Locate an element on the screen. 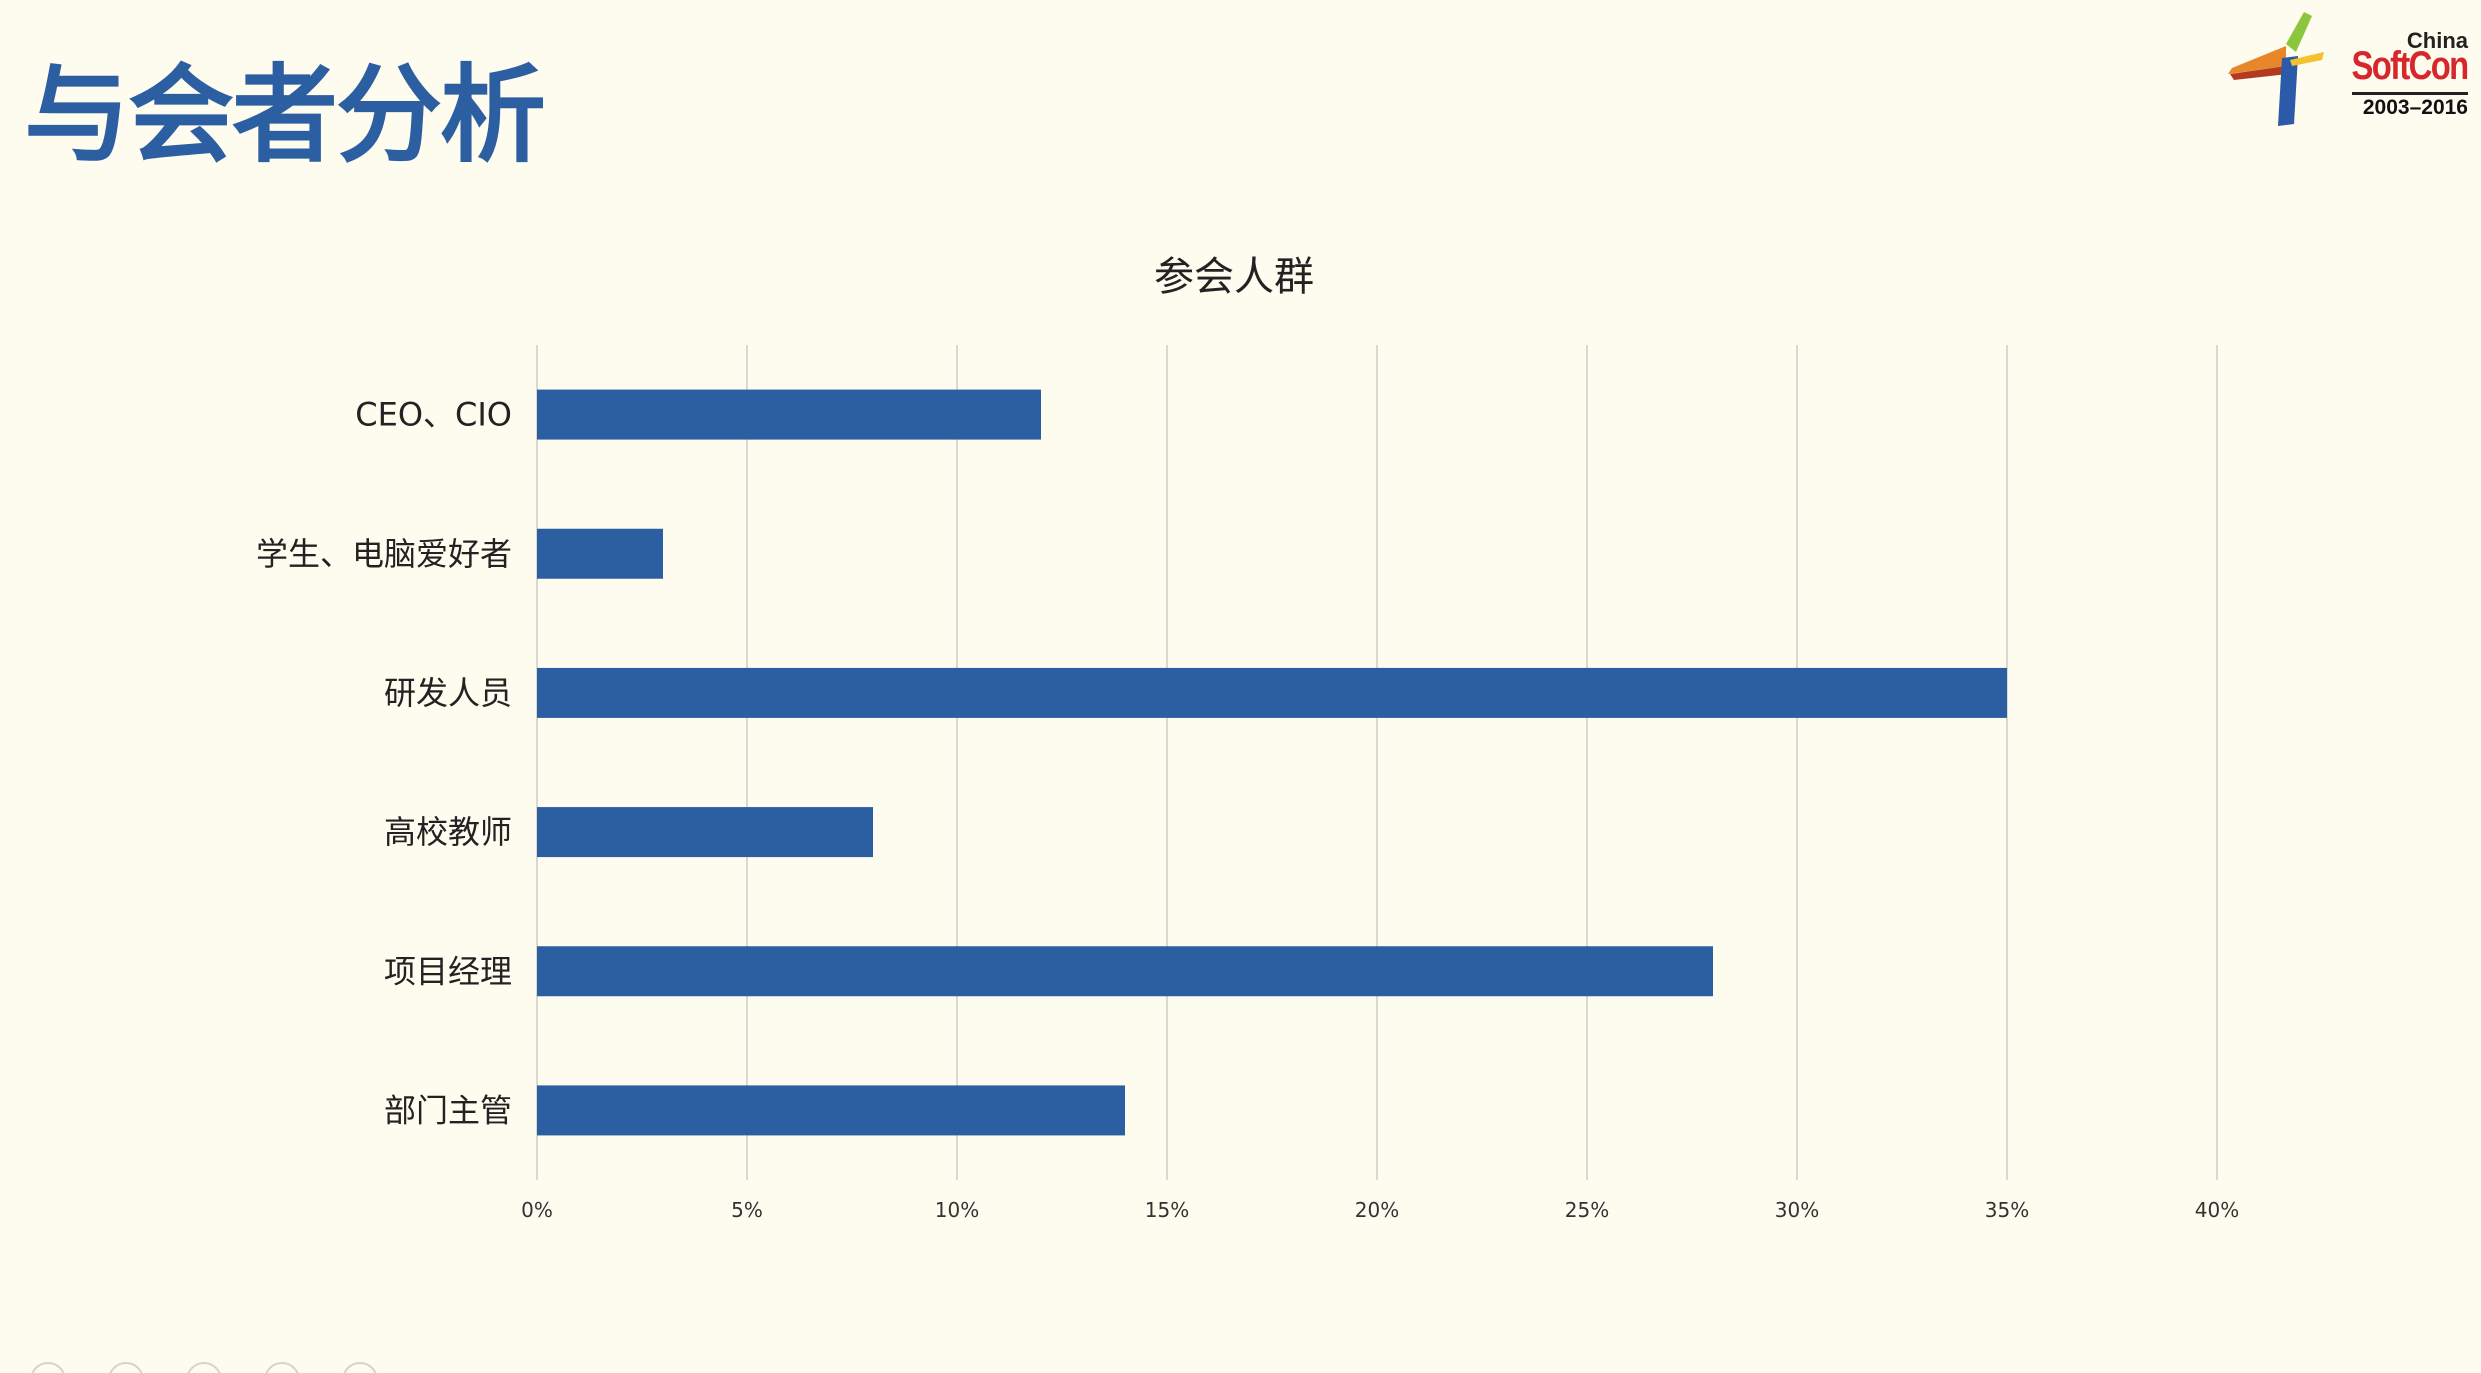  logo-brand-text: SoftCon is located at coordinates (2410, 66).